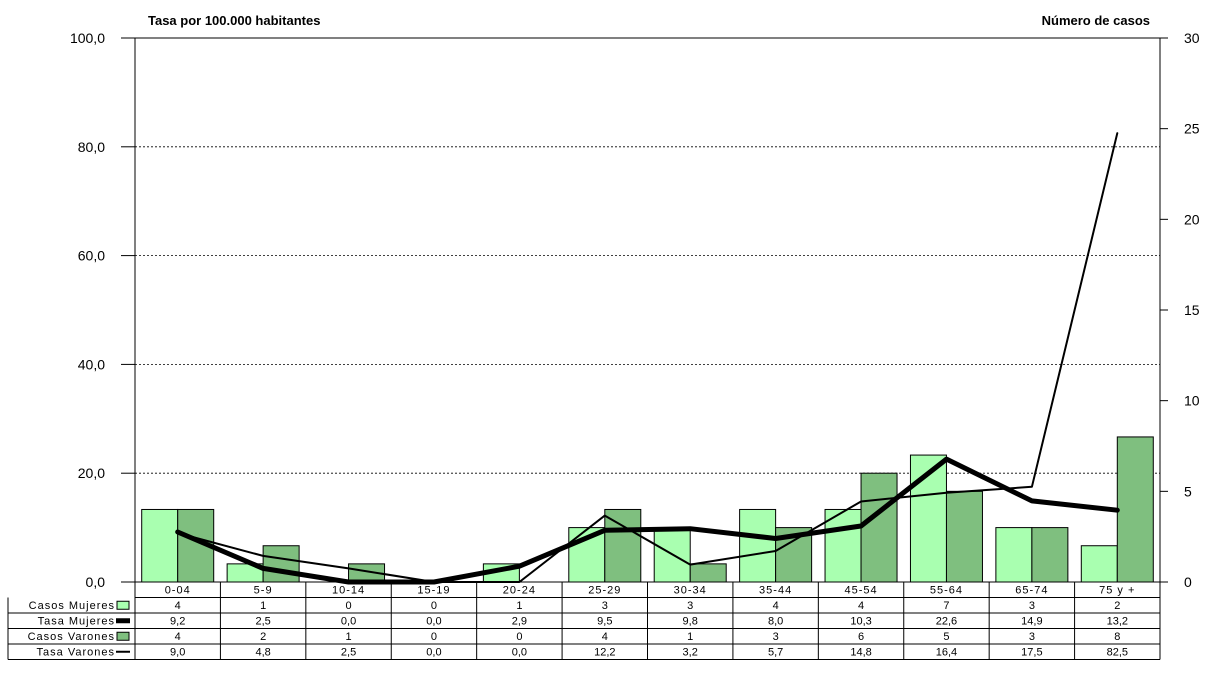  Describe the element at coordinates (946, 653) in the screenshot. I see `table-cell: 16,4` at that location.